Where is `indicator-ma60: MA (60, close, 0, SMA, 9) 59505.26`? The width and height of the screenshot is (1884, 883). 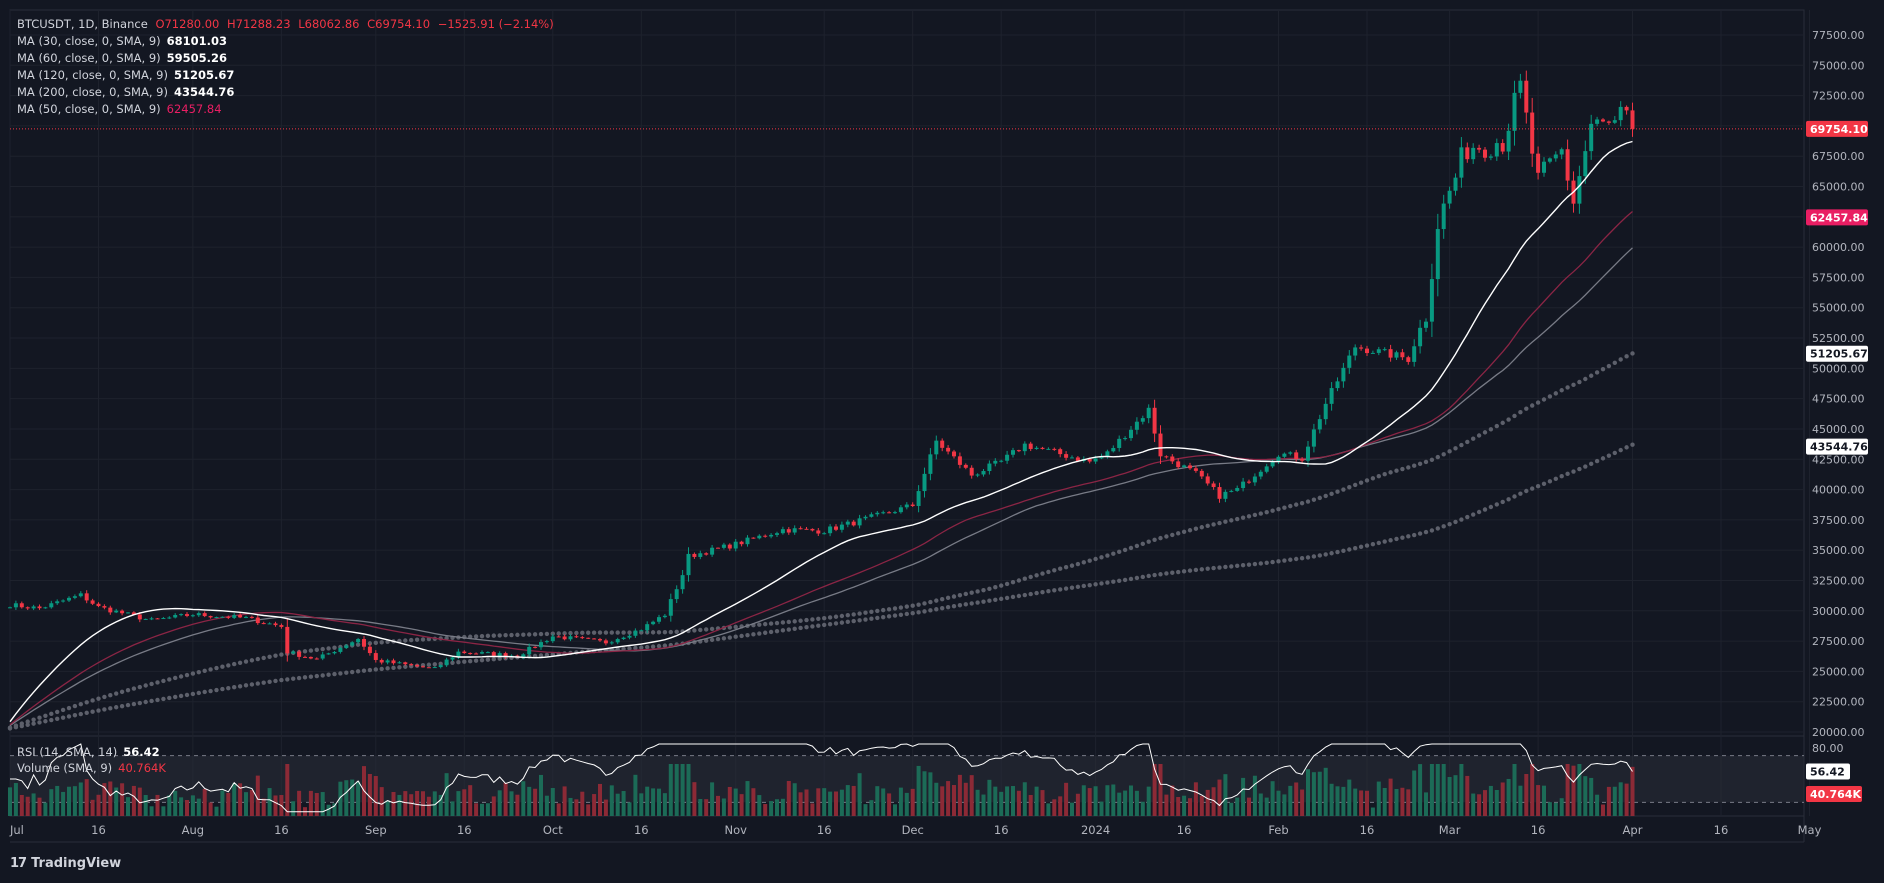 indicator-ma60: MA (60, close, 0, SMA, 9) 59505.26 is located at coordinates (285, 58).